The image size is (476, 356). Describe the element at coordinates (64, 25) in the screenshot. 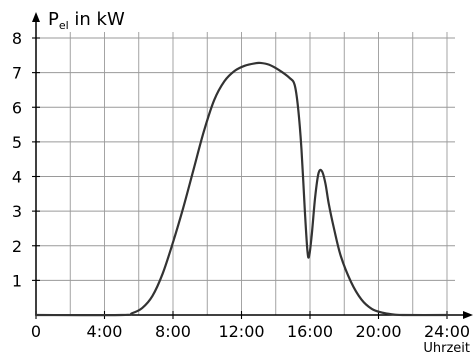

I see `y-axis-title-sub: el` at that location.